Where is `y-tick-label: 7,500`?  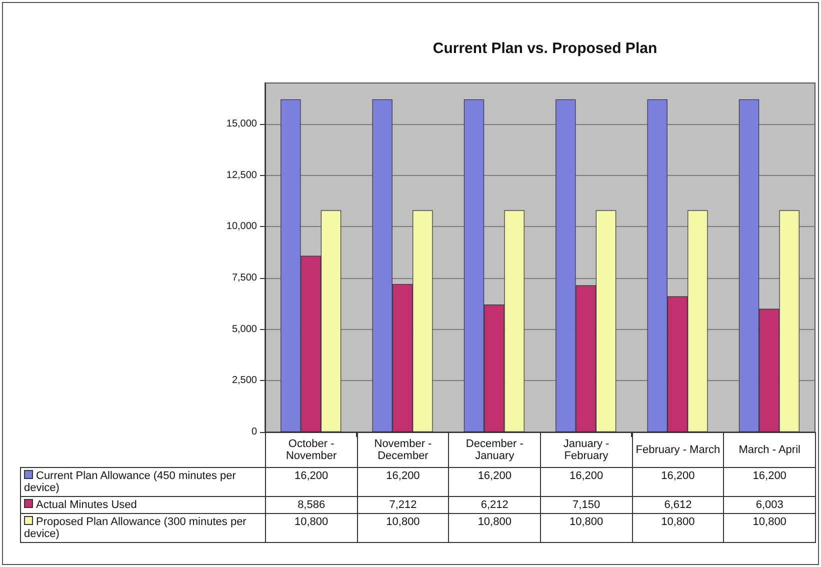 y-tick-label: 7,500 is located at coordinates (245, 278).